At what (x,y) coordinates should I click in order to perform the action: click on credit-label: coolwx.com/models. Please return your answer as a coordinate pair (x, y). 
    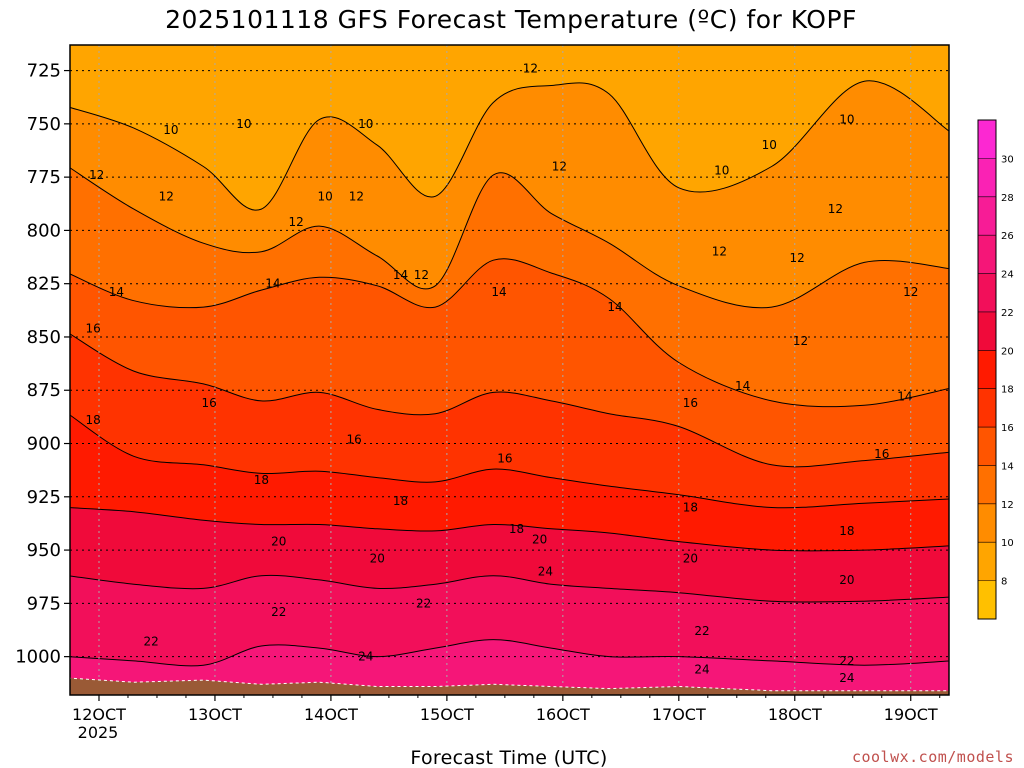
    Looking at the image, I should click on (933, 757).